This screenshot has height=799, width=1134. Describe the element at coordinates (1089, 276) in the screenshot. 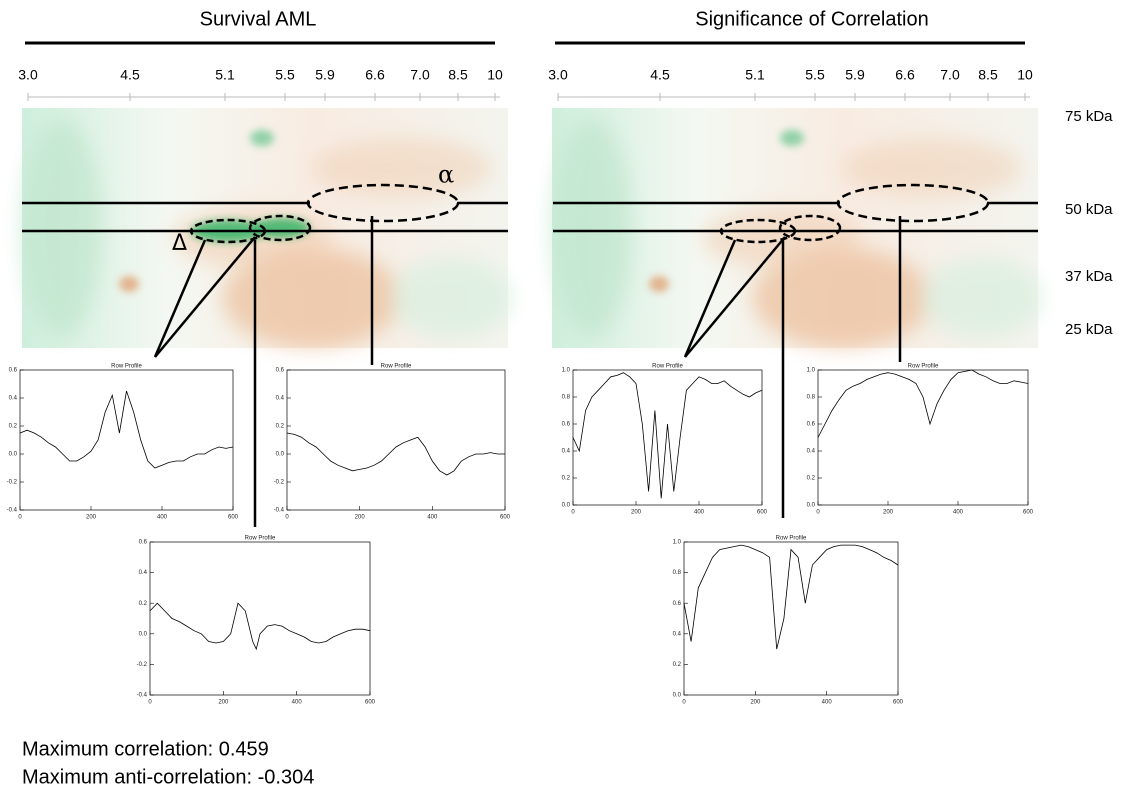

I see `mw-label: 37 kDa` at that location.